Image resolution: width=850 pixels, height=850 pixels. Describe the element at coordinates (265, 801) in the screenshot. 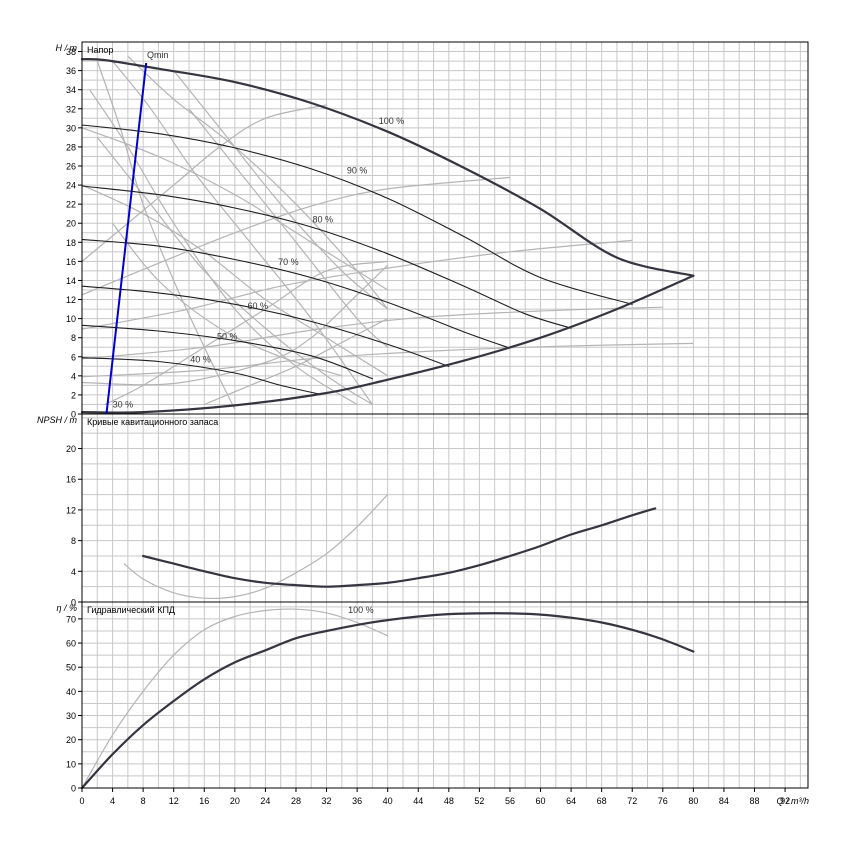

I see `x-tick-label: 24` at that location.